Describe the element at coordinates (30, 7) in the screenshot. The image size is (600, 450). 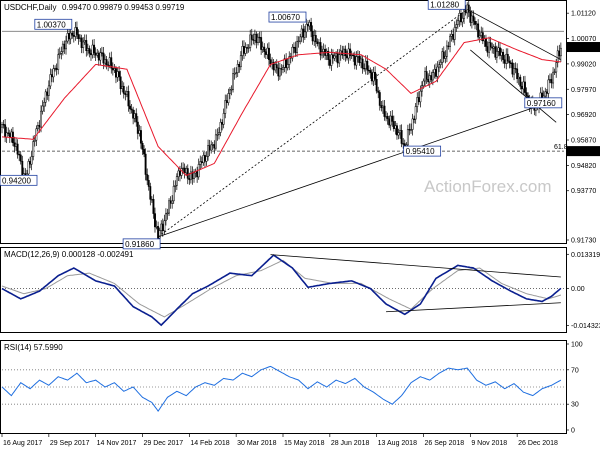
I see `price-header-symbol: USDCHF,Daily` at that location.